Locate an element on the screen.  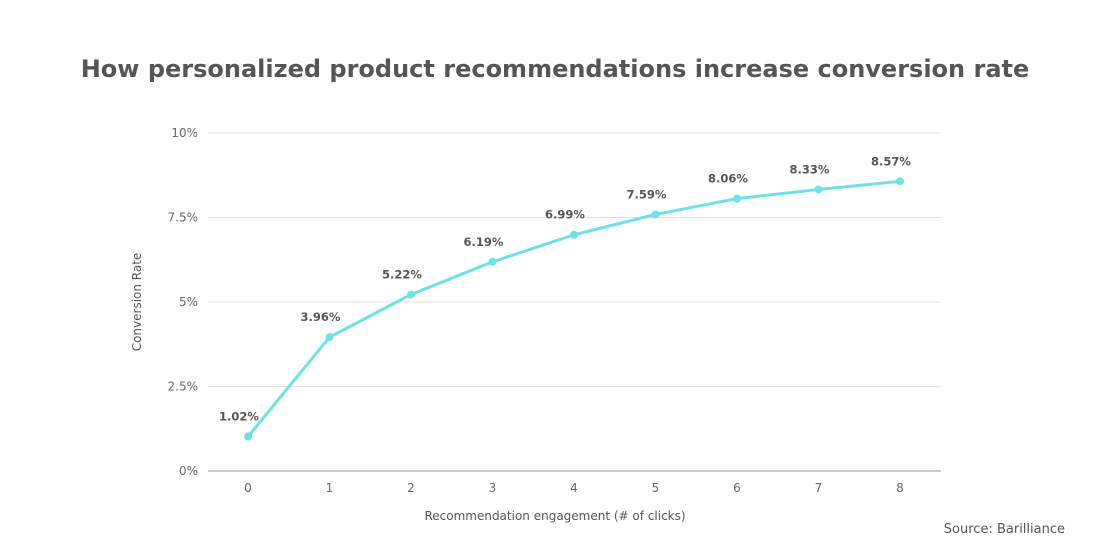
x-axis-ticks: 0 1 2 3 4 5 6 7 8 is located at coordinates (574, 488).